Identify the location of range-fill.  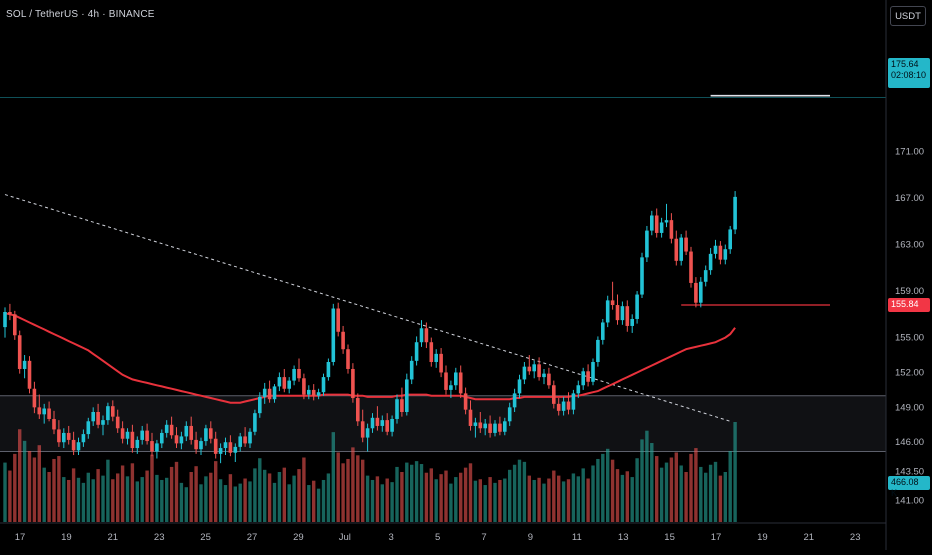
(443, 423).